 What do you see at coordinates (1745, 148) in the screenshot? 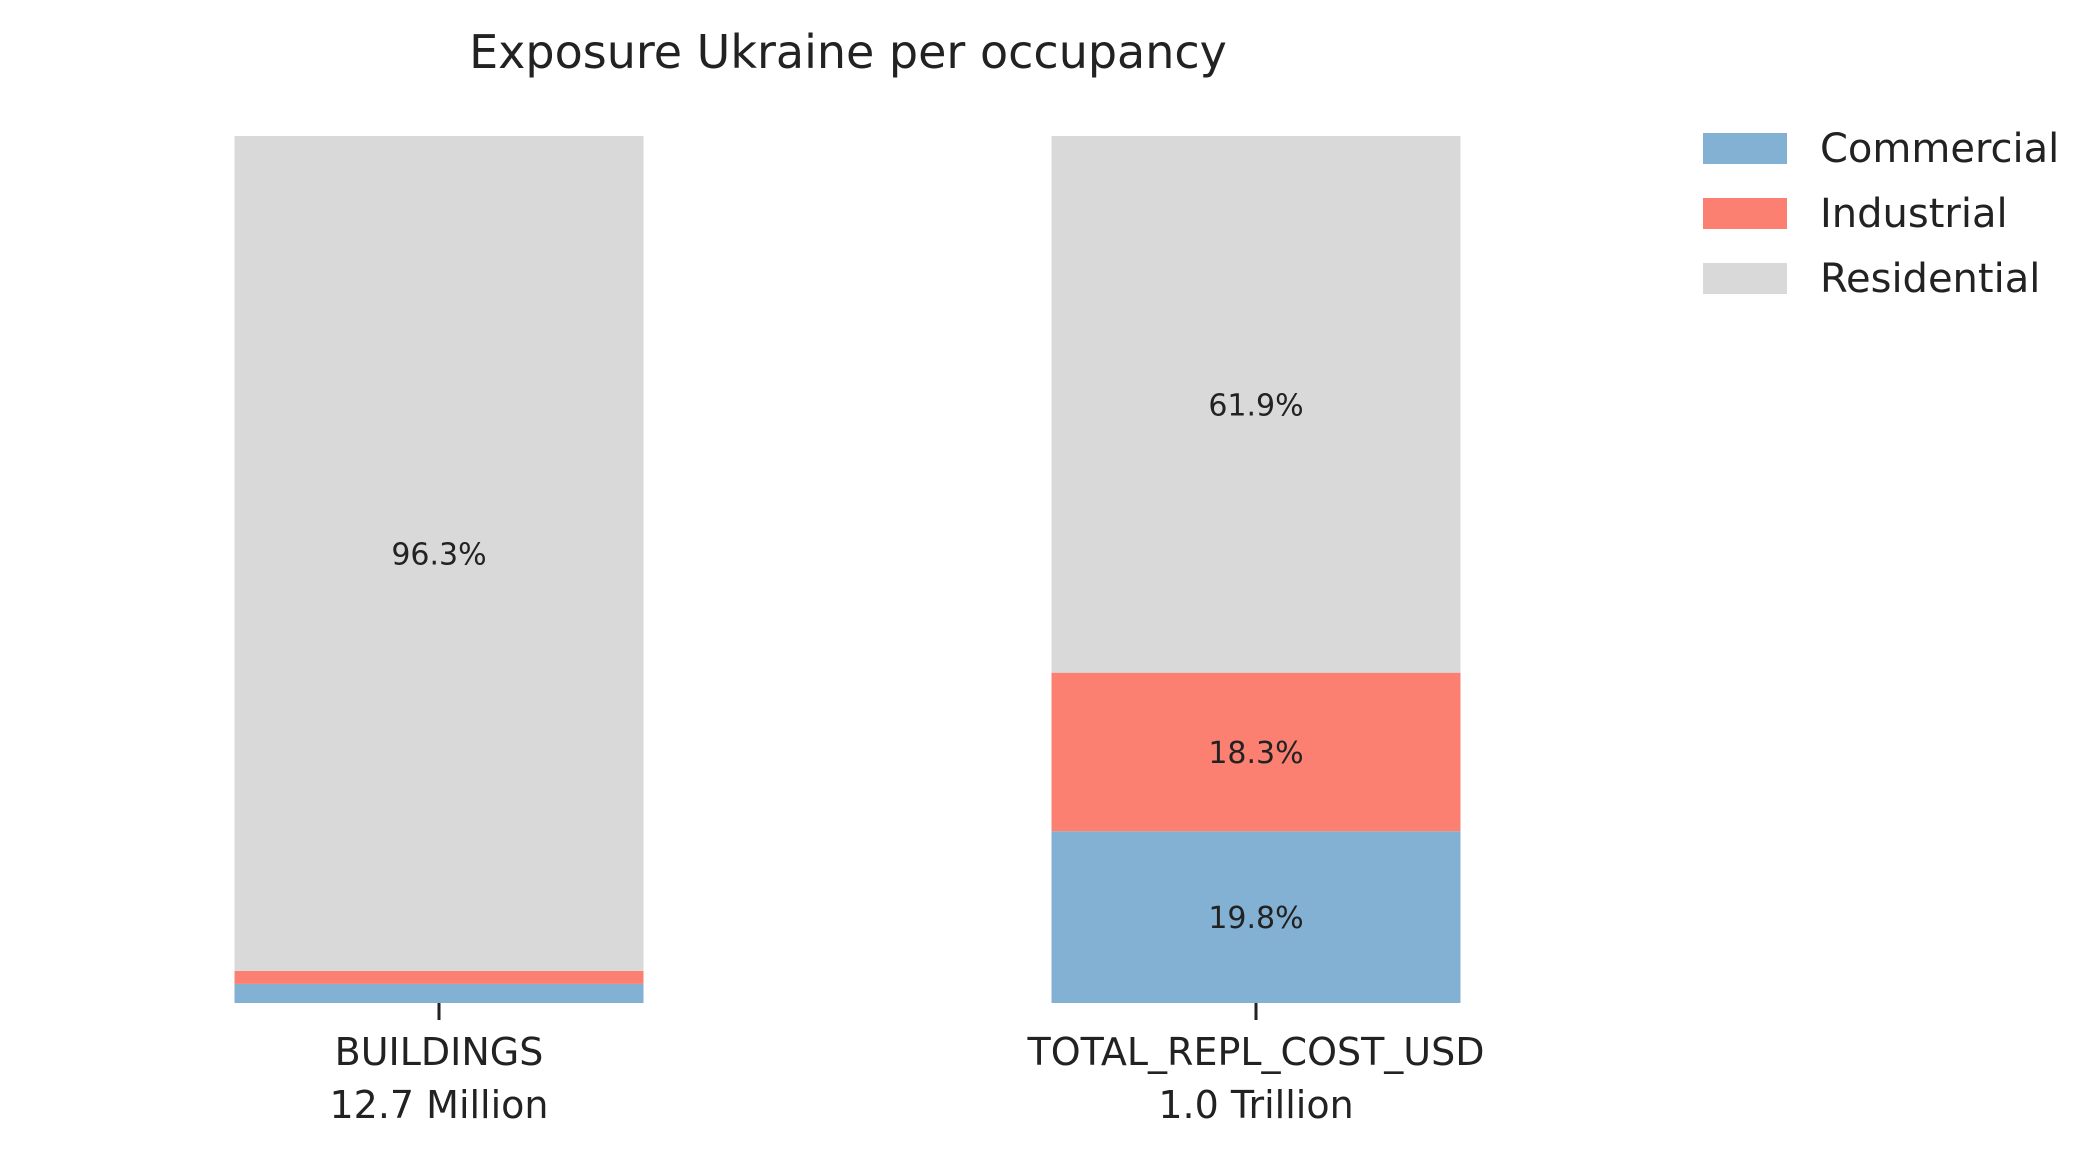
I see `legend-swatch-commercial` at bounding box center [1745, 148].